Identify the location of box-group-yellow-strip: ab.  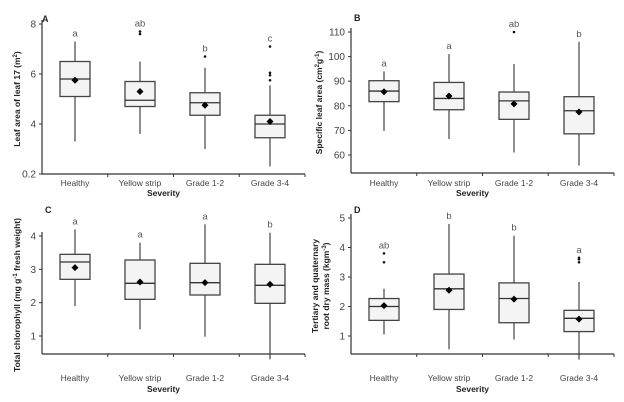
(140, 76).